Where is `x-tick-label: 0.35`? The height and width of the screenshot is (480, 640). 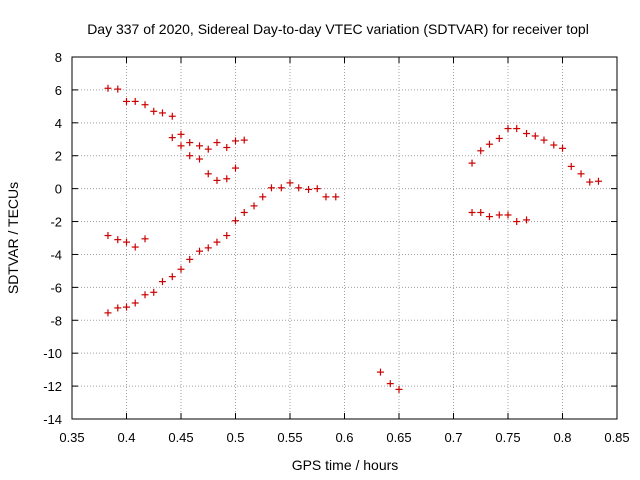 x-tick-label: 0.35 is located at coordinates (71, 437).